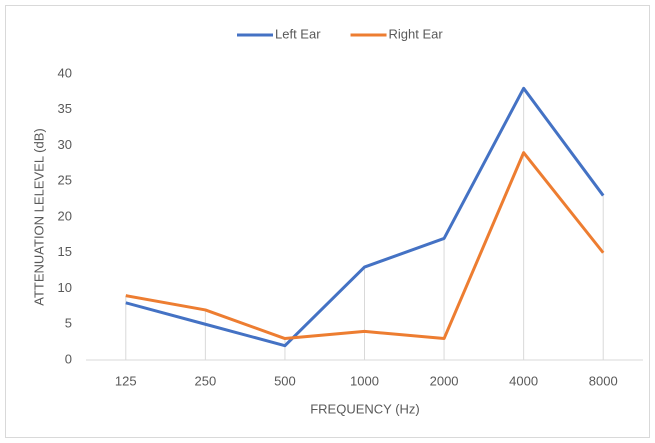 This screenshot has height=443, width=655. I want to click on x-tick-label: 4000, so click(523, 380).